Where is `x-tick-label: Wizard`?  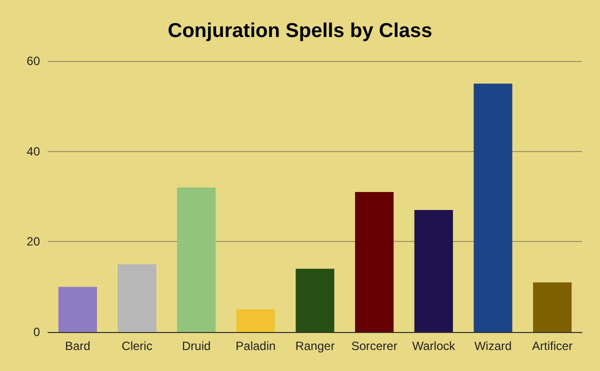 x-tick-label: Wizard is located at coordinates (493, 346).